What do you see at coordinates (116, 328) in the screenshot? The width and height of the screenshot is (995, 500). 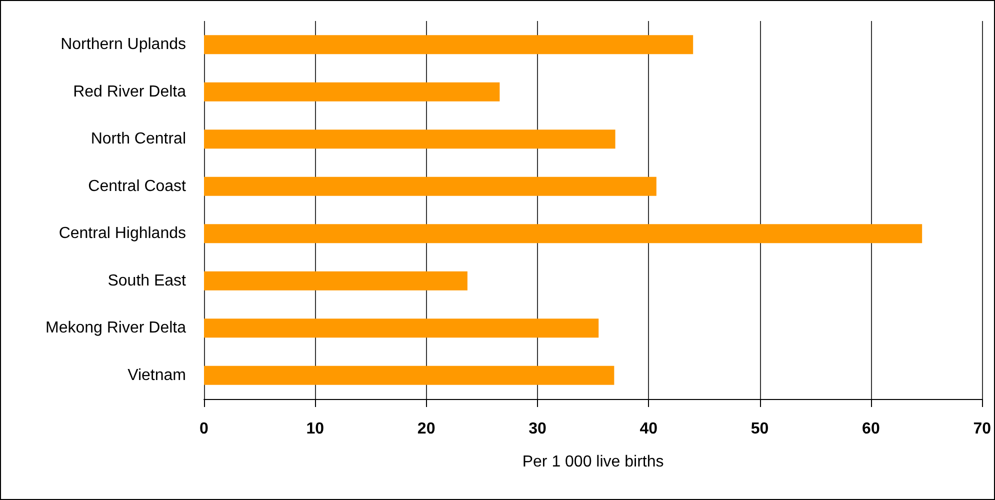 I see `y-tick-label: Mekong River Delta` at bounding box center [116, 328].